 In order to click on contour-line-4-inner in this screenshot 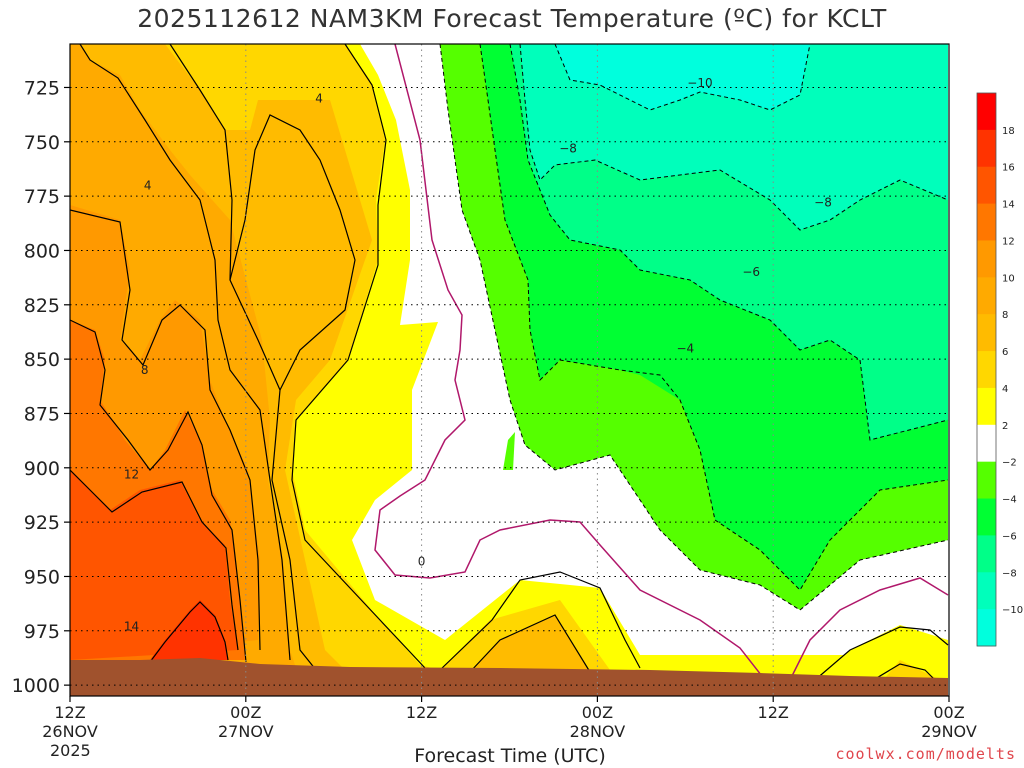, I will do `click(292, 252)`.